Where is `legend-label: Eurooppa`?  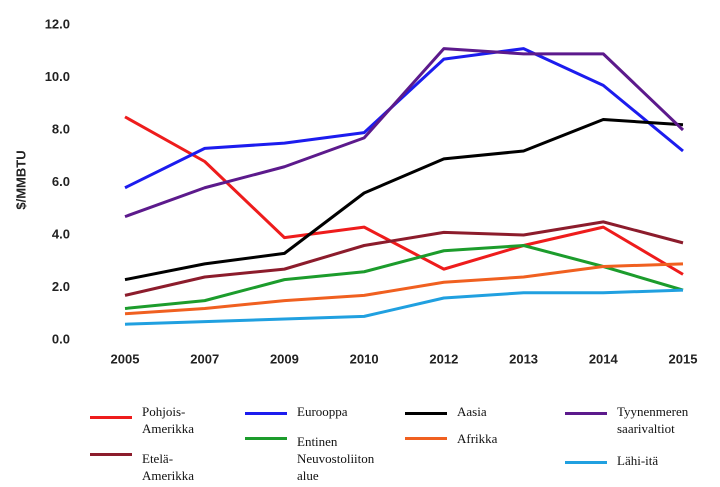 legend-label: Eurooppa is located at coordinates (322, 411).